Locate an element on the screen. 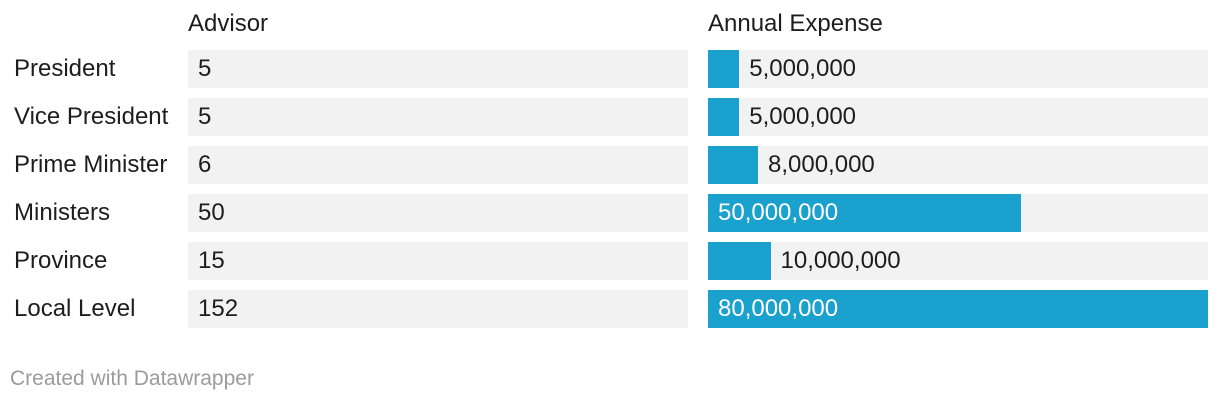 The image size is (1220, 404). expense-cell: 50,000,000 is located at coordinates (958, 213).